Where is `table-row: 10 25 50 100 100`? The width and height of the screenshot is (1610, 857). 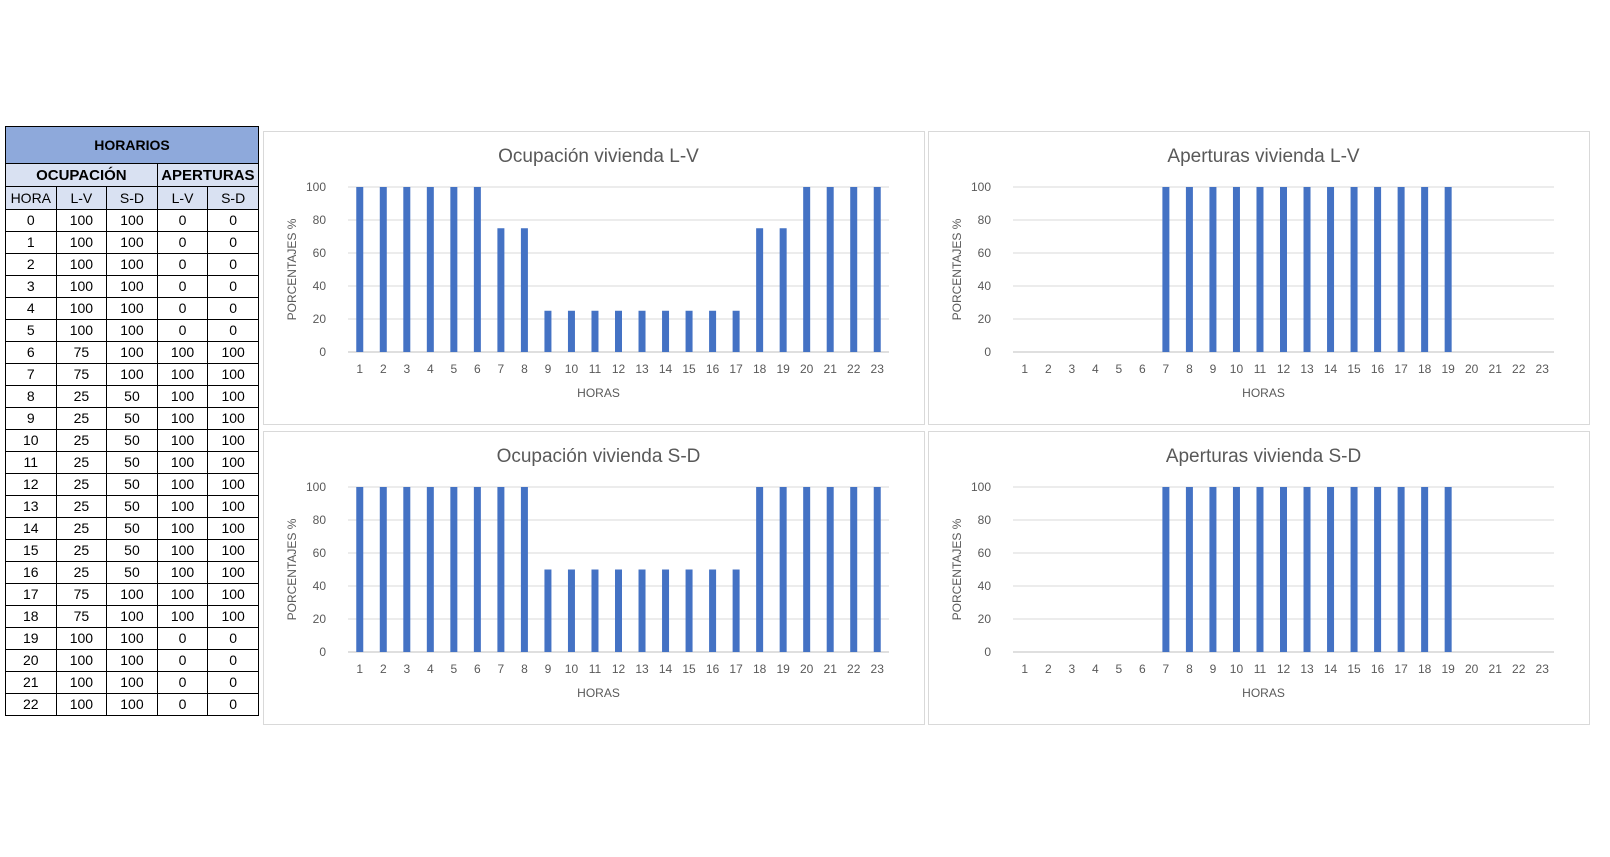
table-row: 10 25 50 100 100 is located at coordinates (132, 440).